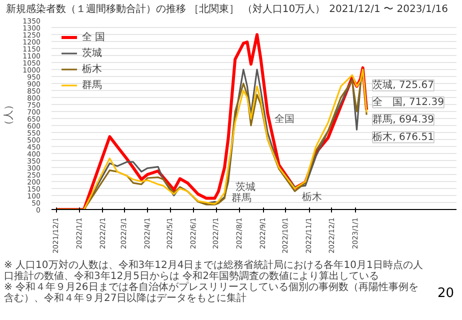  Describe the element at coordinates (408, 102) in the screenshot. I see `annotation: 全 国, 712.39` at that location.